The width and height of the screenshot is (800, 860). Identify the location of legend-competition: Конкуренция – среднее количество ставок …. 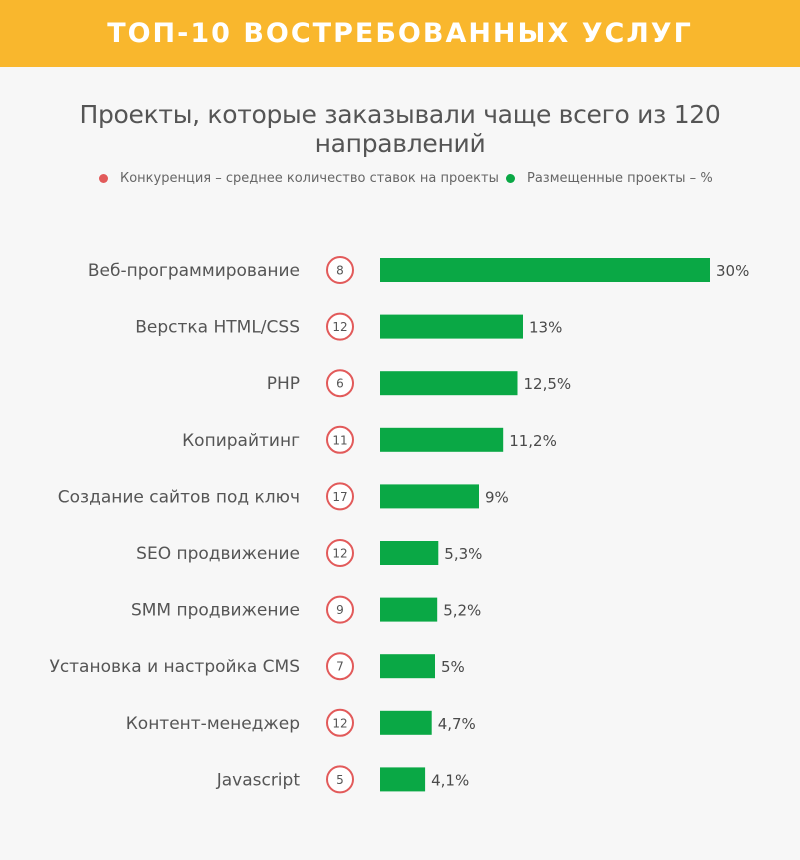
(299, 178).